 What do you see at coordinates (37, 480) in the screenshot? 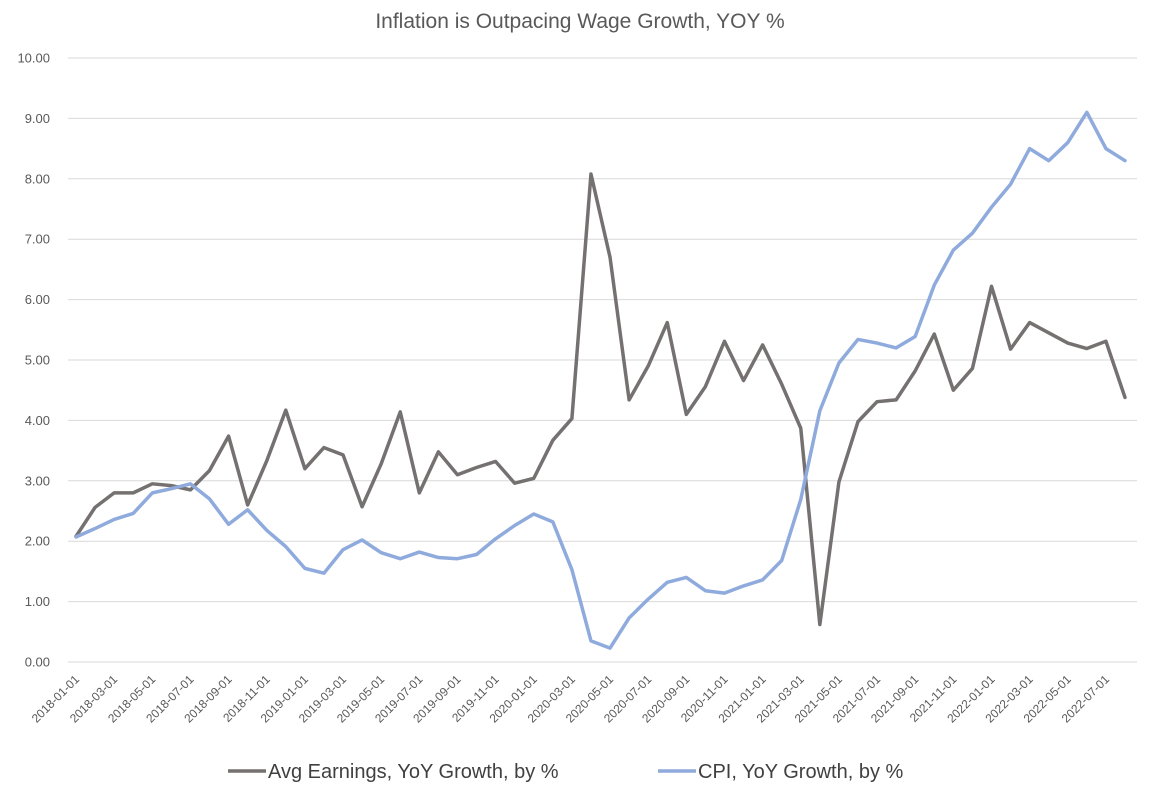
I see `y-tick-label: 3.00` at bounding box center [37, 480].